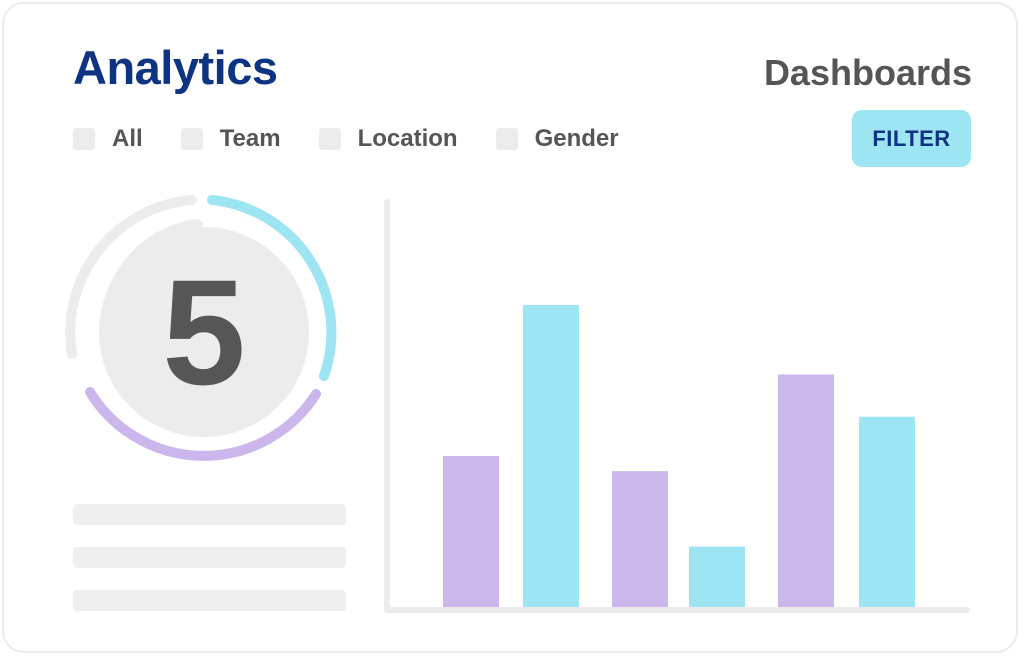 The height and width of the screenshot is (659, 1024). I want to click on filter-option-gender: Gender, so click(557, 139).